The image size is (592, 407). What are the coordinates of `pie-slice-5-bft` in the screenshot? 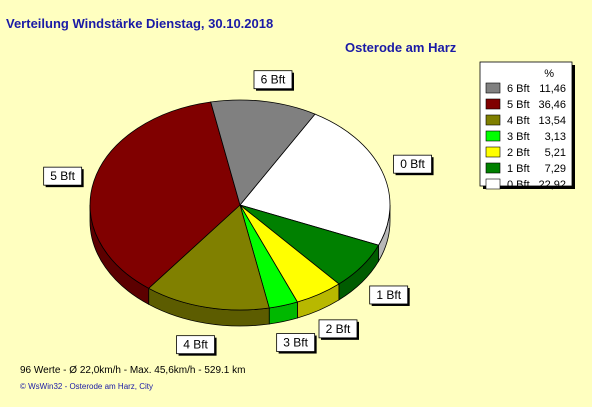 It's located at (165, 195).